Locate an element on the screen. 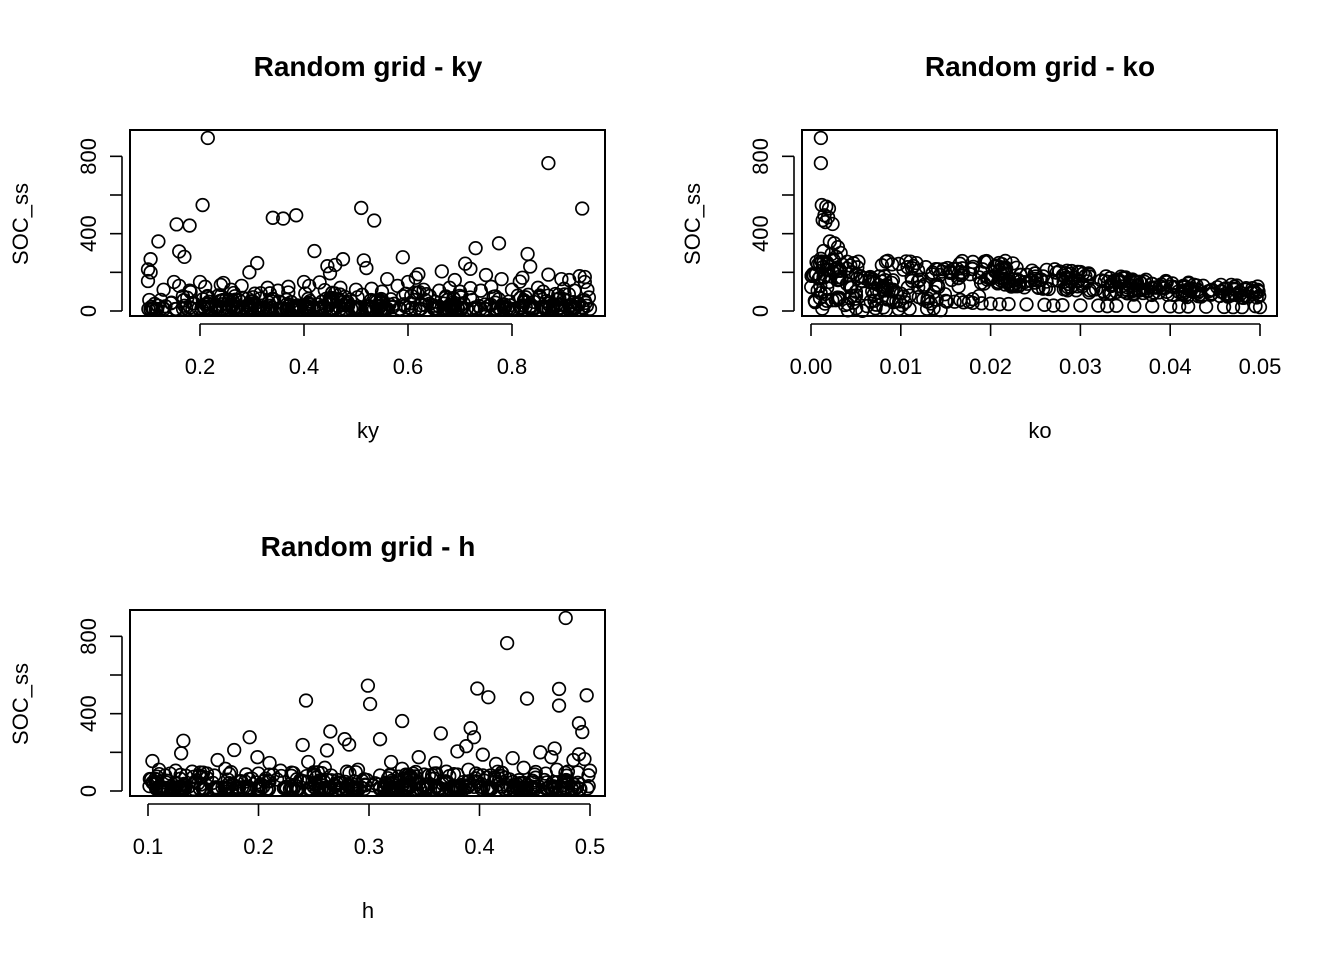 Image resolution: width=1344 pixels, height=960 pixels. x-axis-label: ko is located at coordinates (1039, 430).